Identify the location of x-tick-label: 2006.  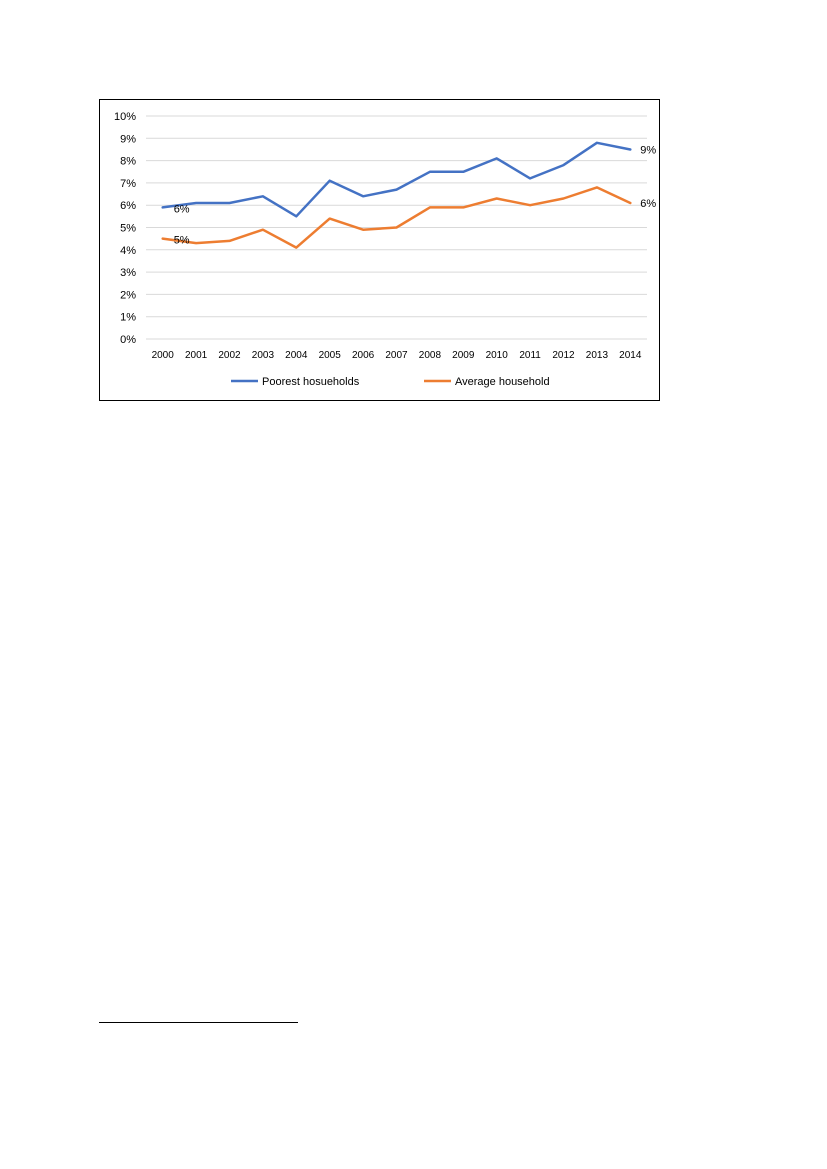
(363, 355).